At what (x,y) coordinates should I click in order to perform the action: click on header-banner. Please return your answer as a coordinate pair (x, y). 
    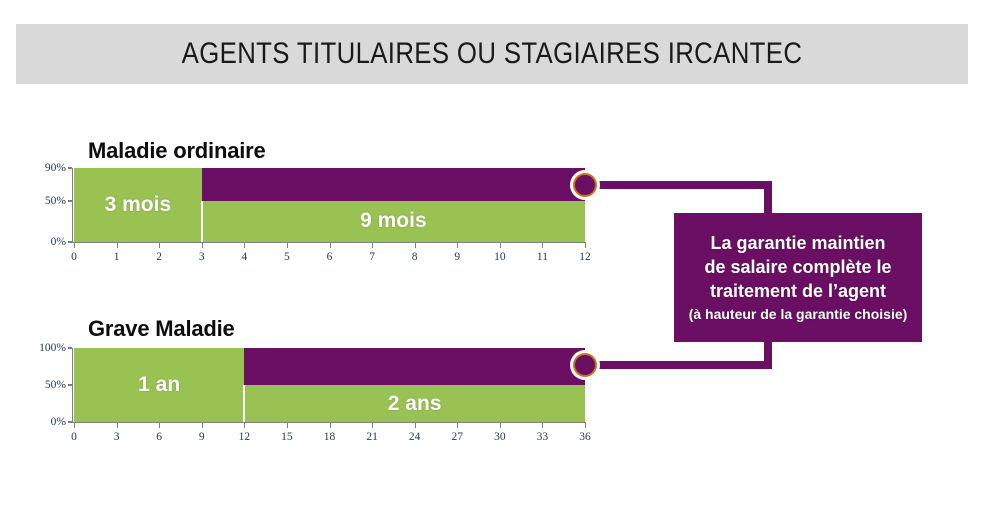
    Looking at the image, I should click on (492, 54).